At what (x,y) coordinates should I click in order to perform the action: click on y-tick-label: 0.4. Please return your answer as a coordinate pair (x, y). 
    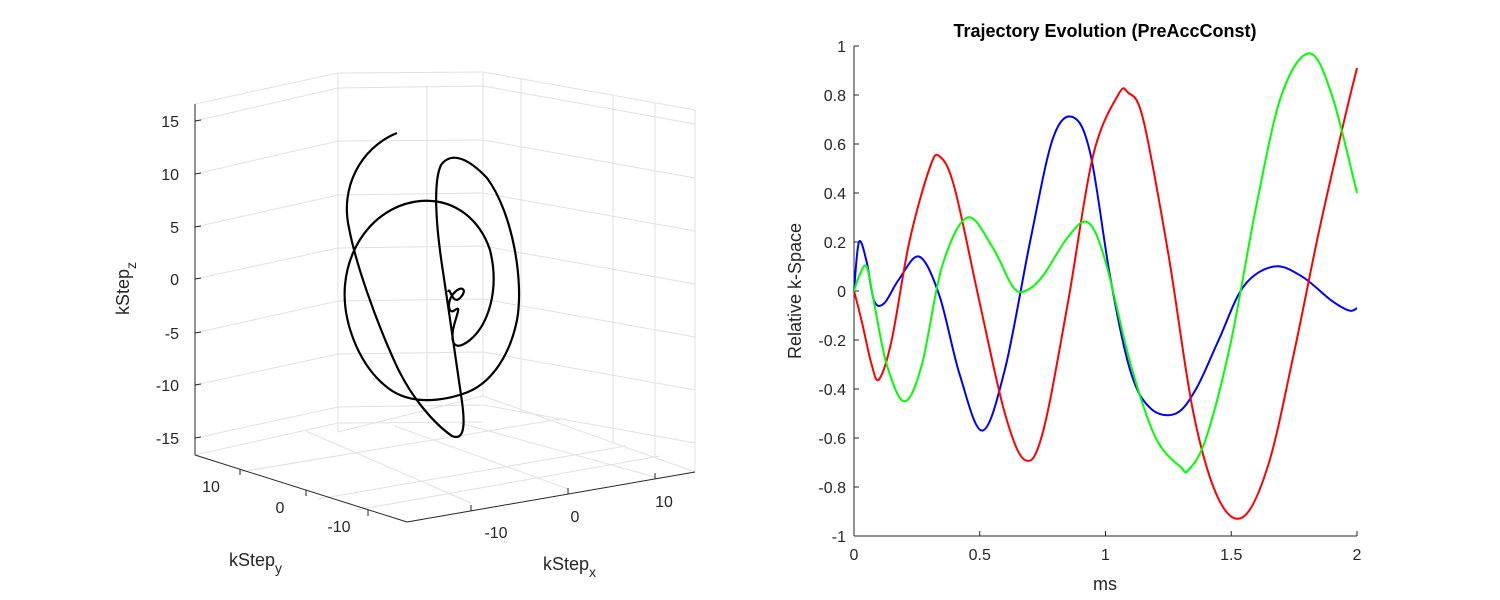
    Looking at the image, I should click on (835, 194).